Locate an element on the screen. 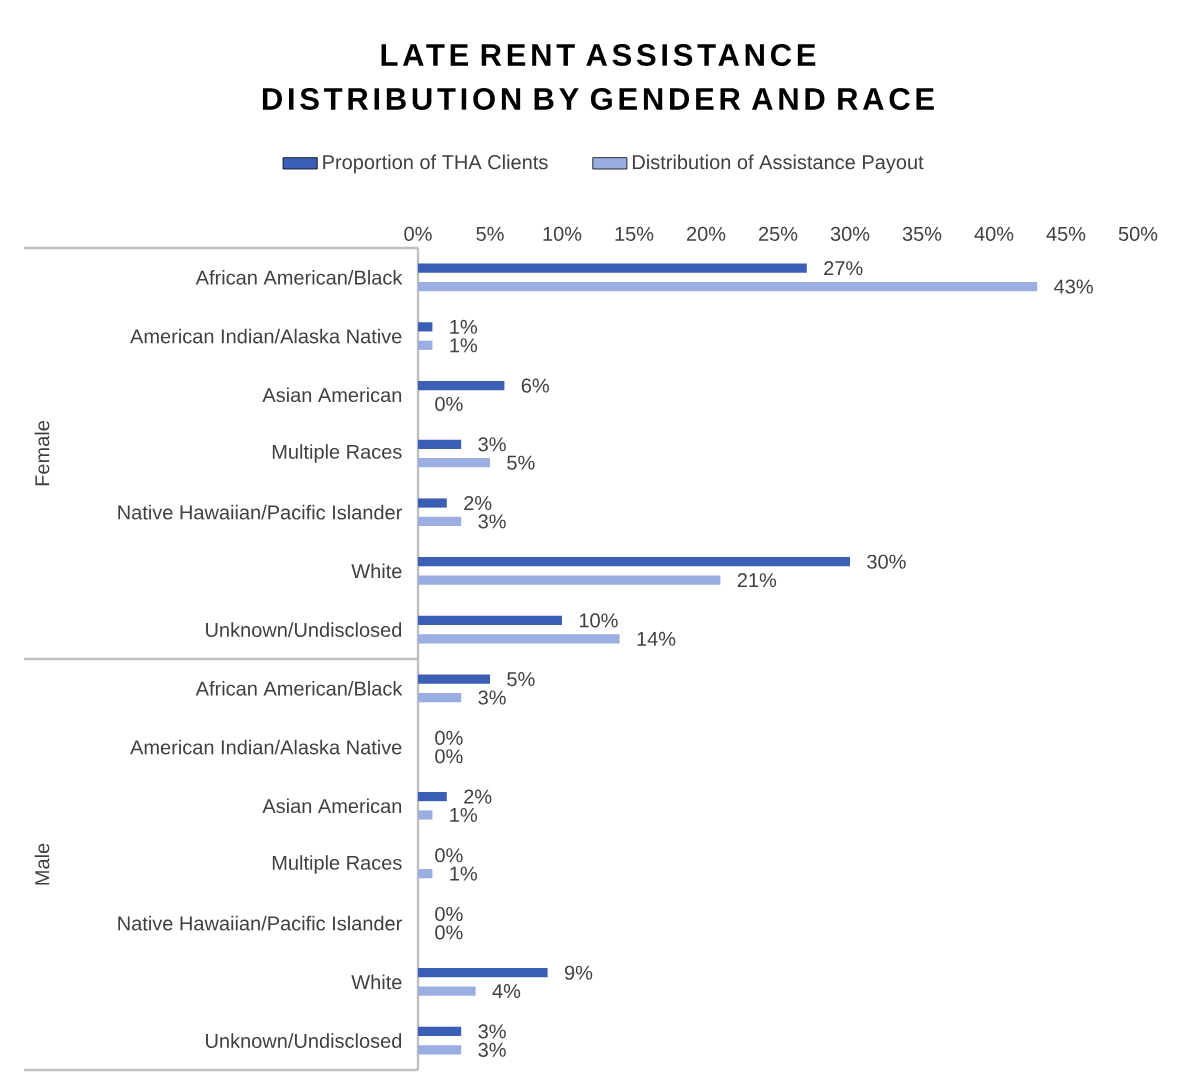 This screenshot has width=1188, height=1091. data-label: 4% is located at coordinates (506, 991).